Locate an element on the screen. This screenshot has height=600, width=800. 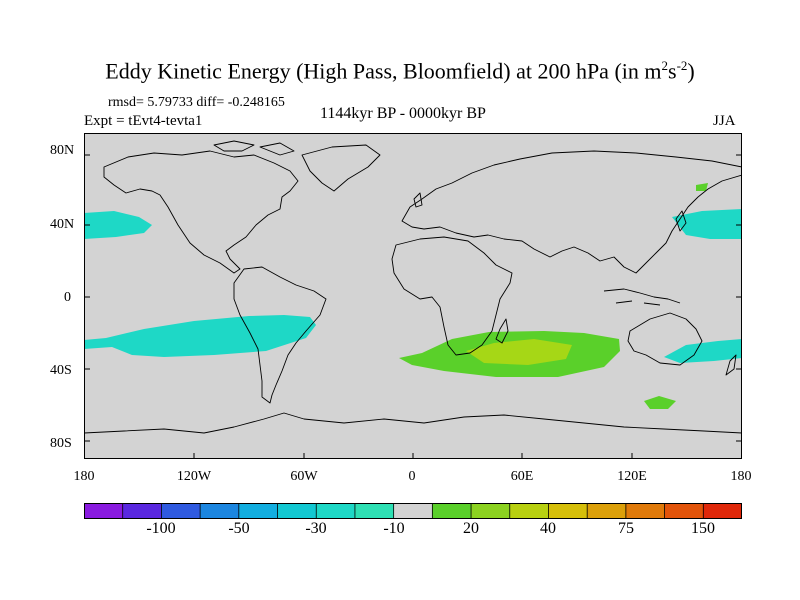
coast-japan is located at coordinates (681, 221).